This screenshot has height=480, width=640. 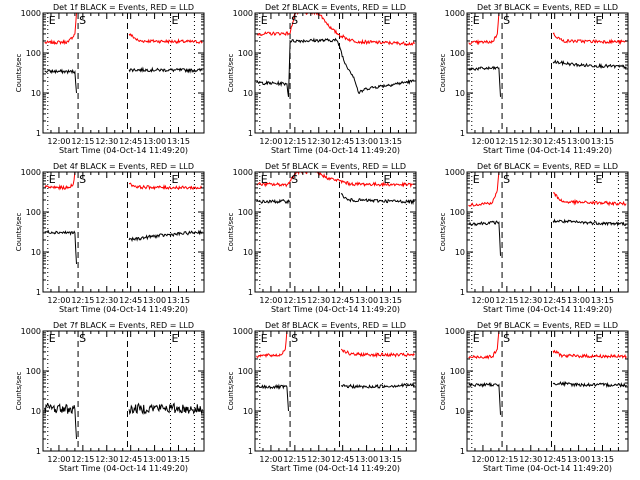 What do you see at coordinates (547, 166) in the screenshot?
I see `panel-title: Det 6f BLACK = Events, RED = LLD` at bounding box center [547, 166].